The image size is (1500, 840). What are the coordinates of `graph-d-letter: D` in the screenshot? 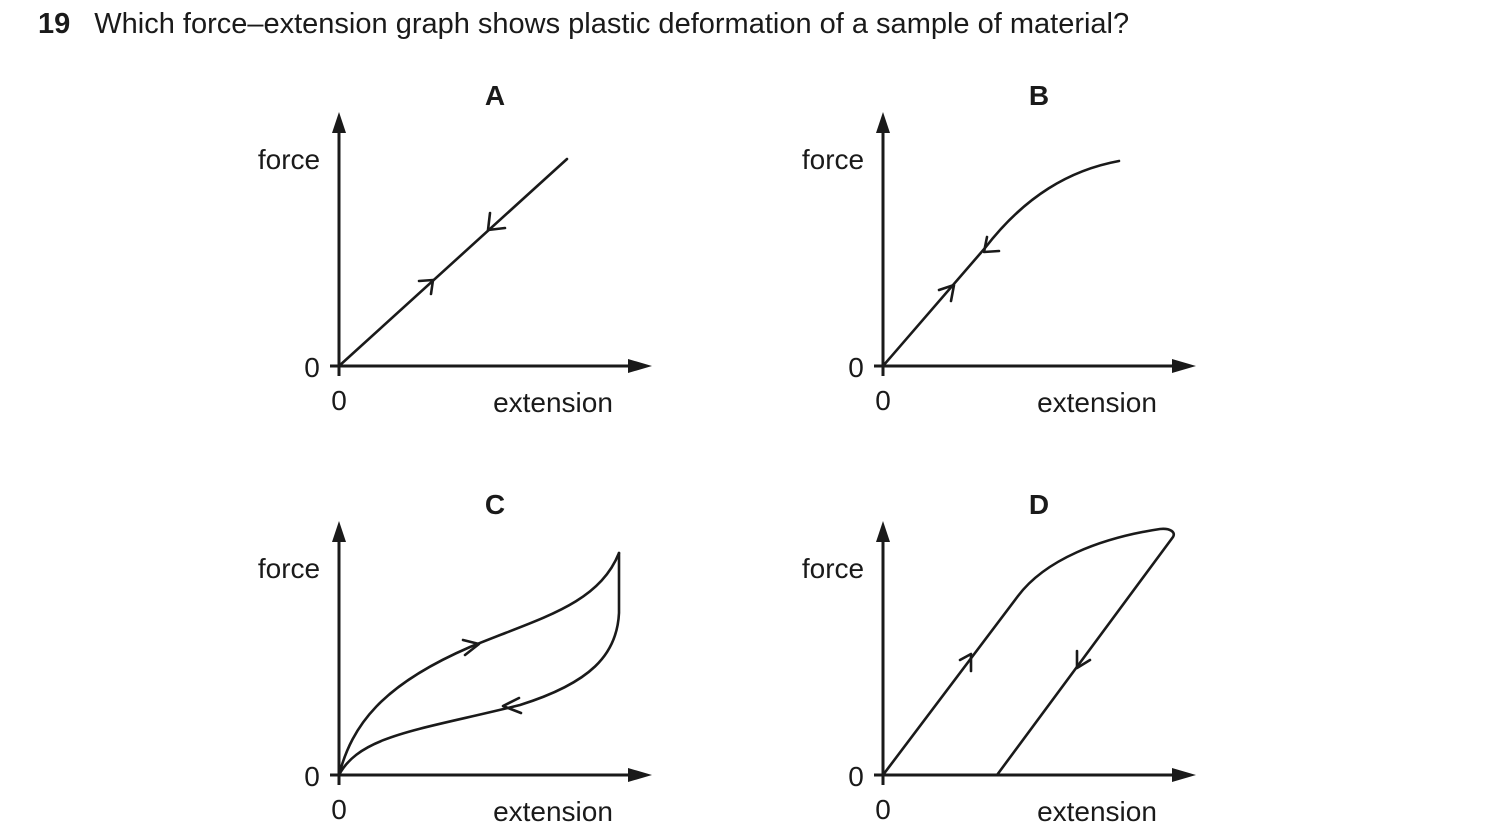 It's located at (1039, 504).